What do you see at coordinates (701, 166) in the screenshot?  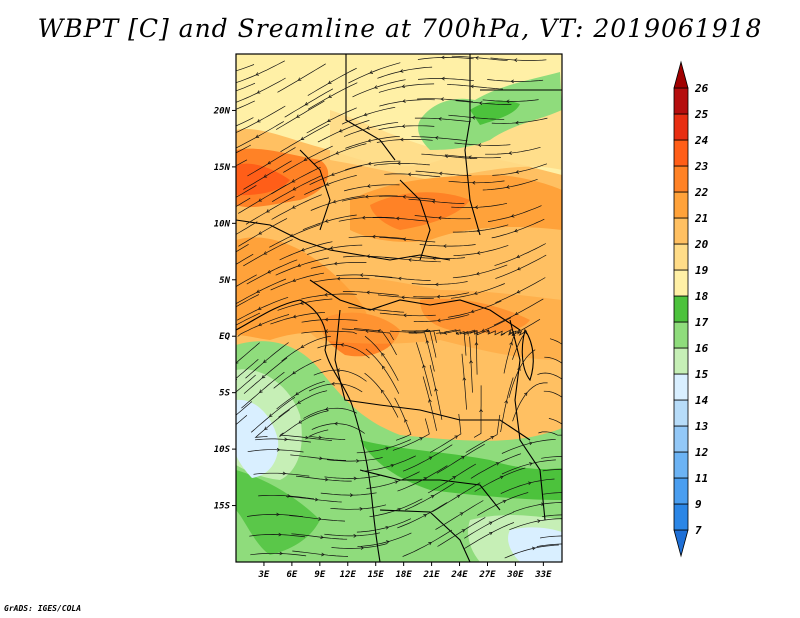 I see `colorbar-label: 23` at bounding box center [701, 166].